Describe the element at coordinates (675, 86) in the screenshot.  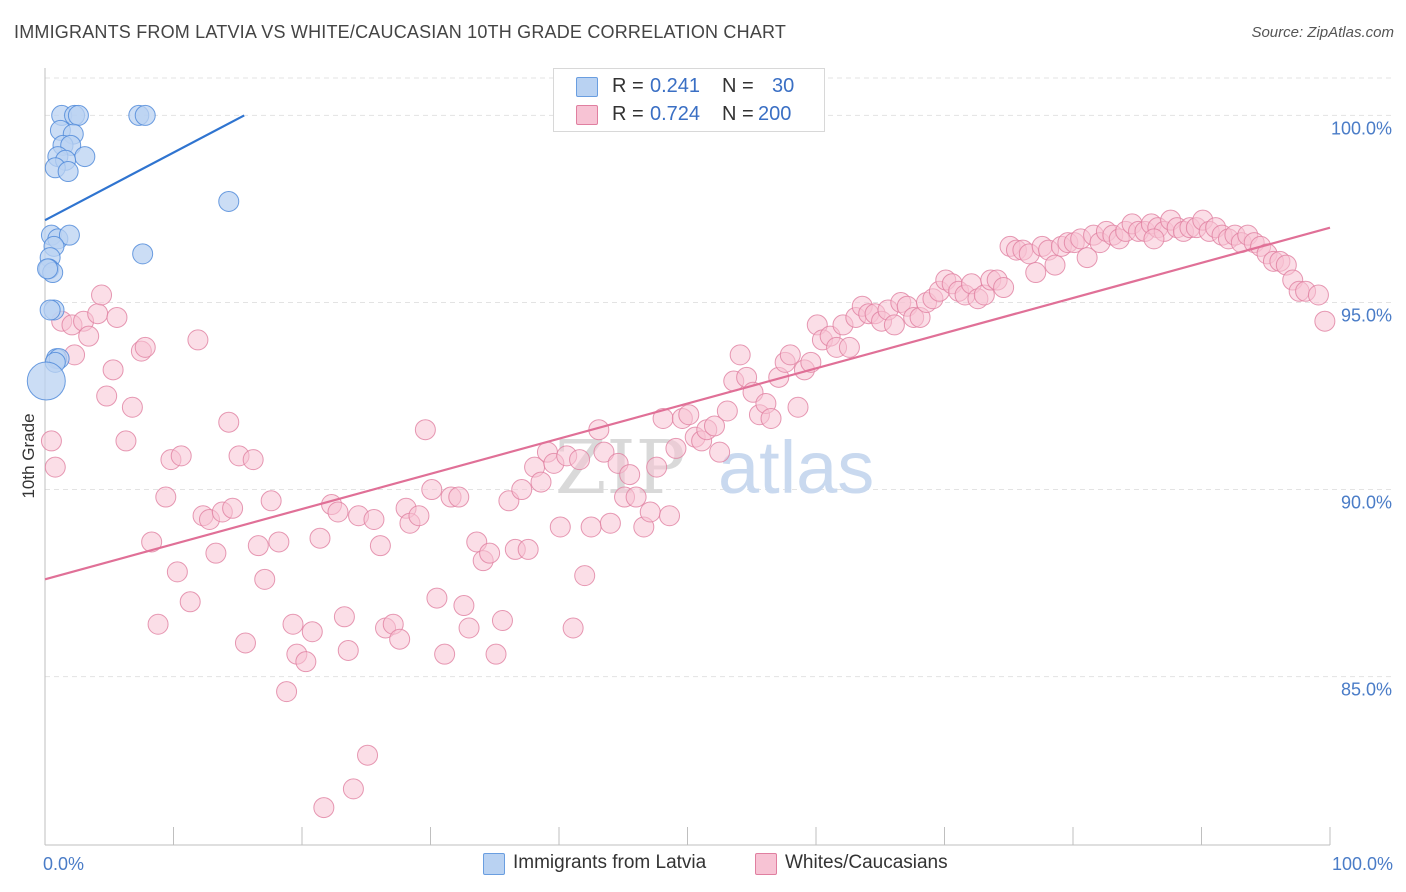
I see `r-value: 0.241` at that location.